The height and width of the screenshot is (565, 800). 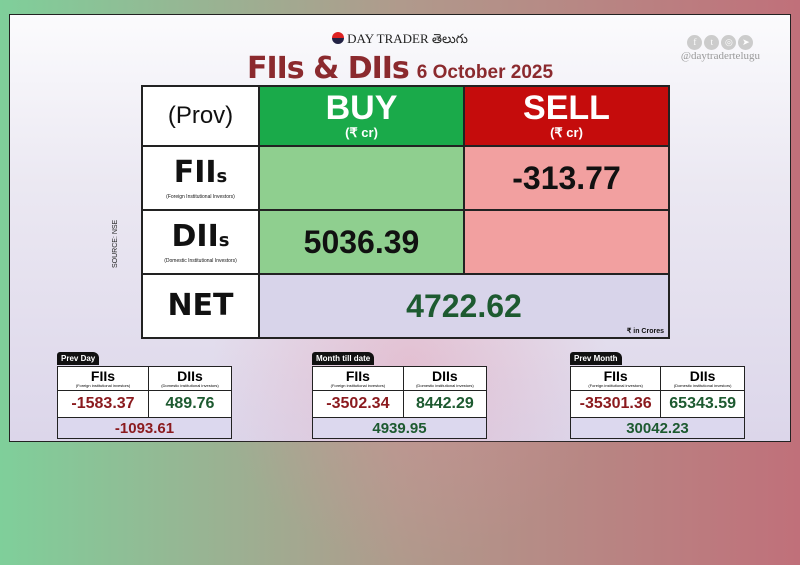 What do you see at coordinates (645, 331) in the screenshot?
I see `net-unit: ₹ in Crores` at bounding box center [645, 331].